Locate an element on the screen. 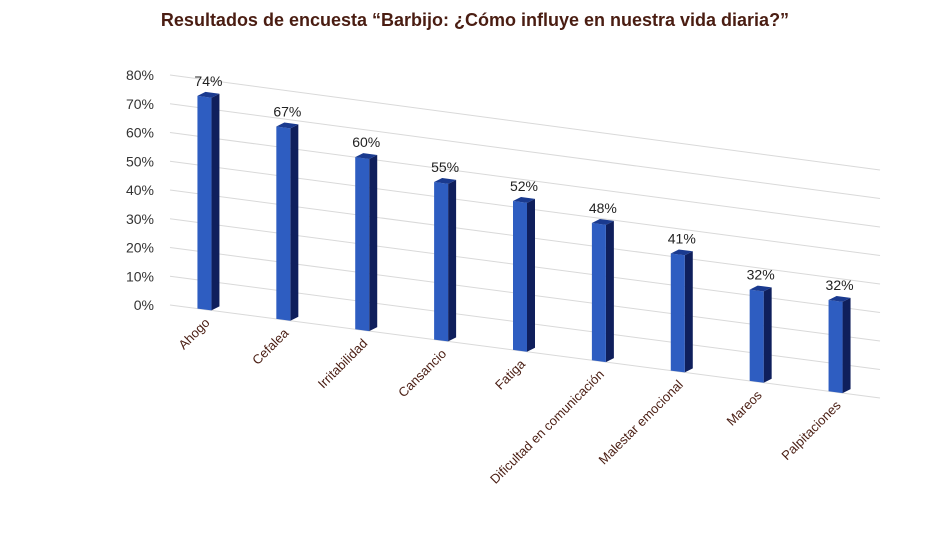  data-label: 74% is located at coordinates (208, 81).